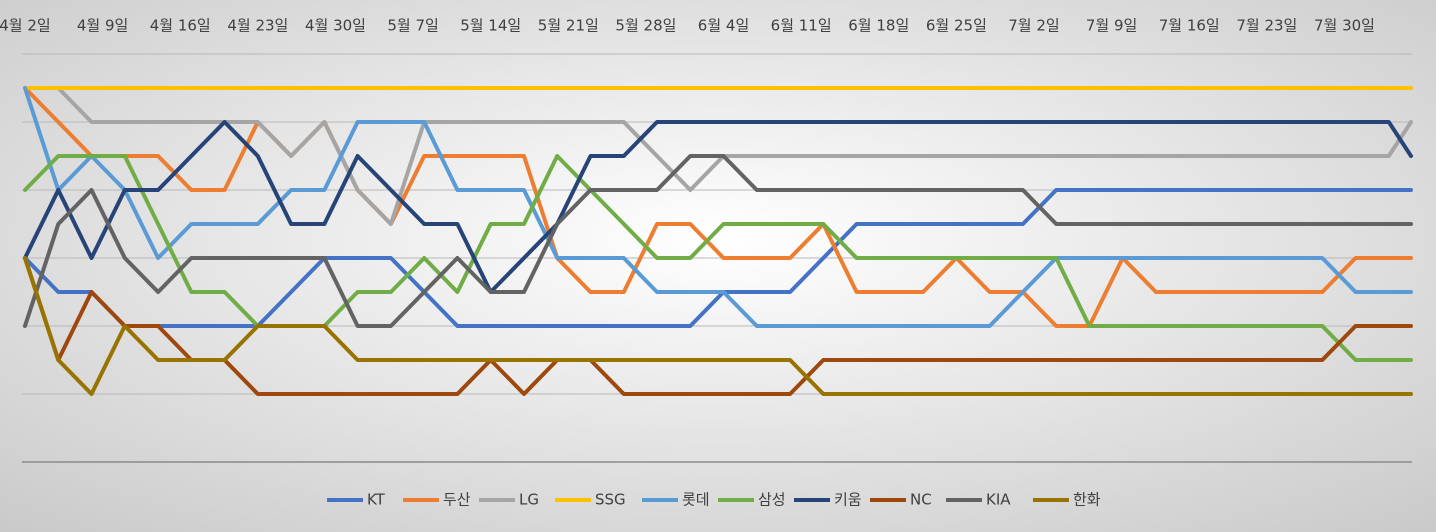  What do you see at coordinates (772, 500) in the screenshot?
I see `legend-label: 삼성` at bounding box center [772, 500].